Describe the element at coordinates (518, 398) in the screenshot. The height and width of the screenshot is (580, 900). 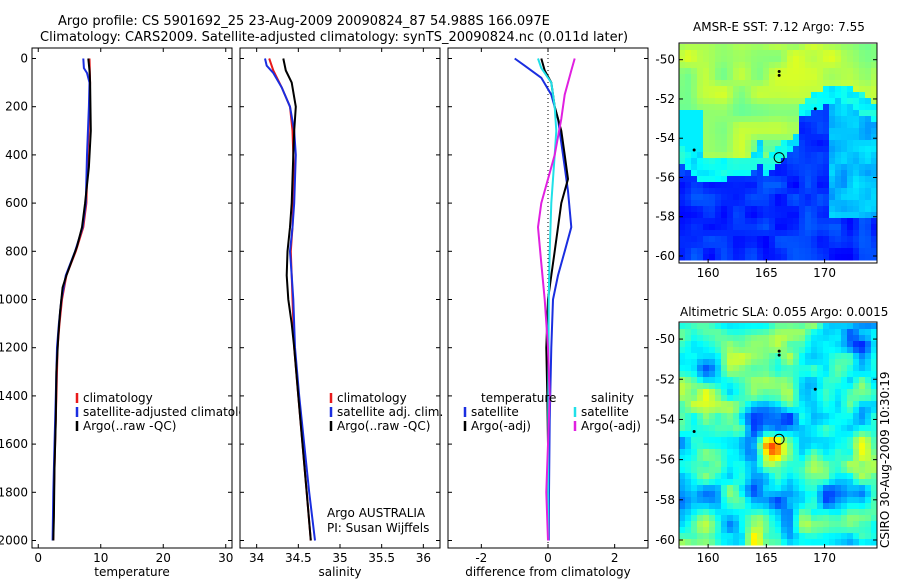
I see `legend-label: temperature` at that location.